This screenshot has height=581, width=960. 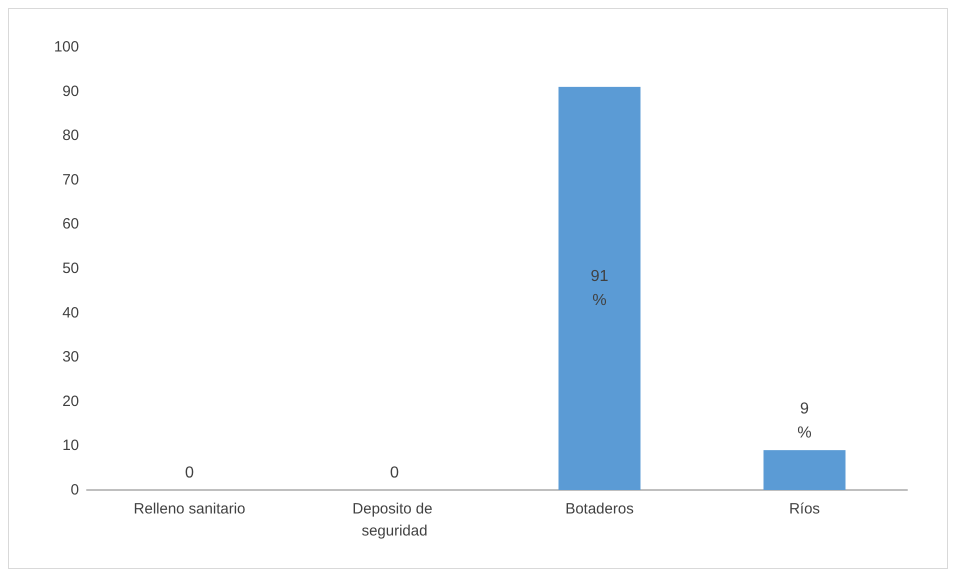 What do you see at coordinates (70, 401) in the screenshot?
I see `y-tick-label: 20` at bounding box center [70, 401].